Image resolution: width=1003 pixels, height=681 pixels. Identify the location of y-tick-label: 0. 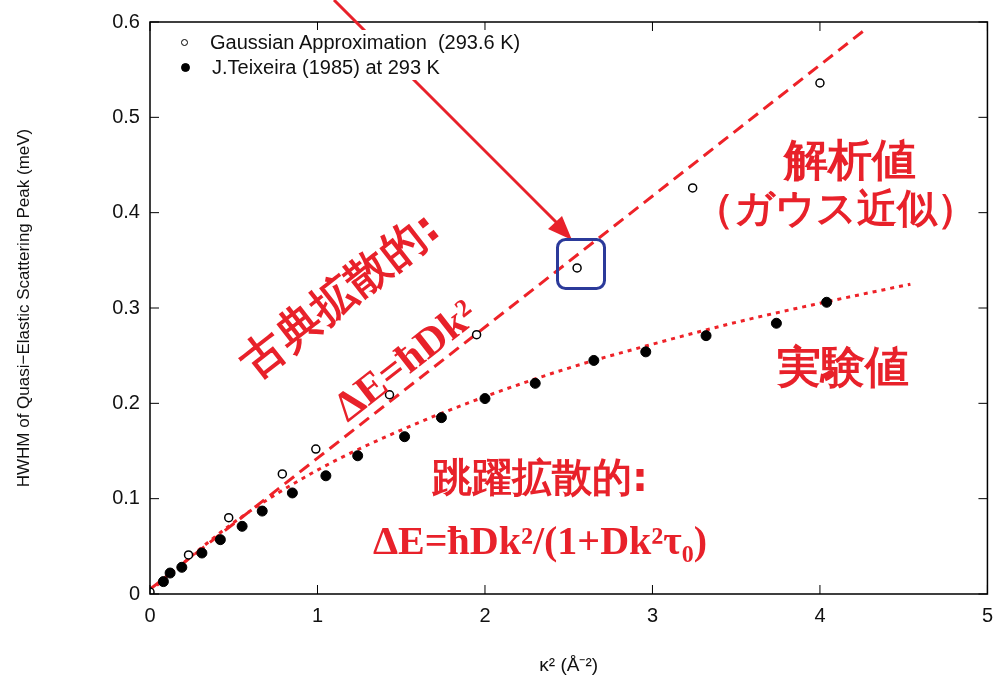
(134, 592).